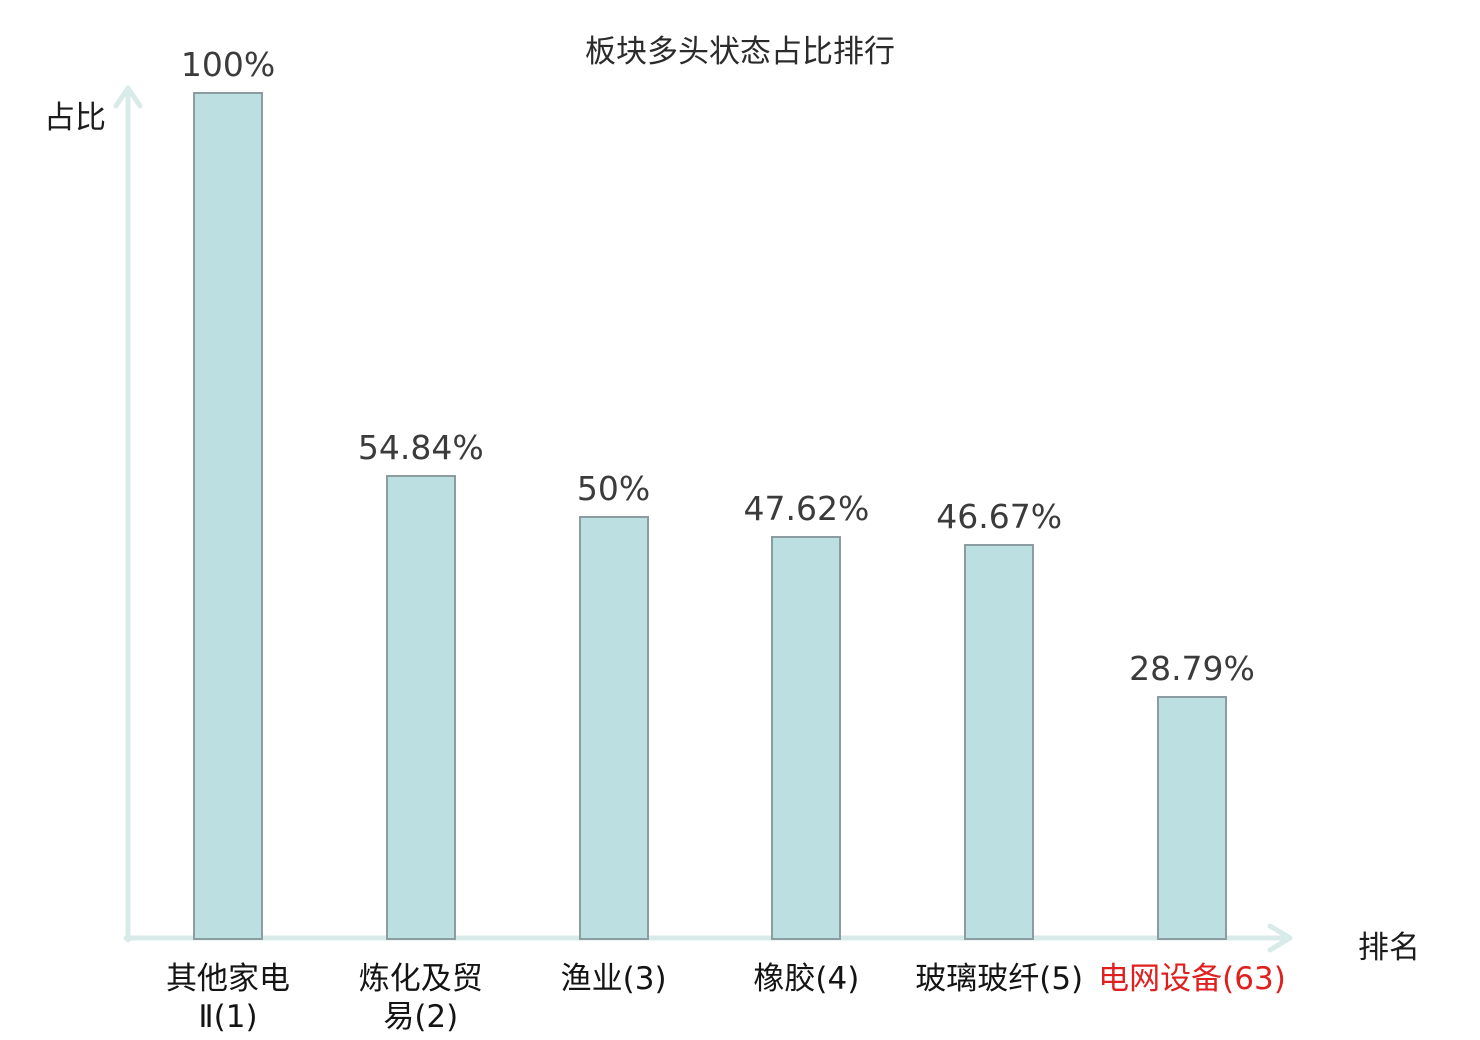  I want to click on category-label-4: 橡胶(4), so click(806, 979).